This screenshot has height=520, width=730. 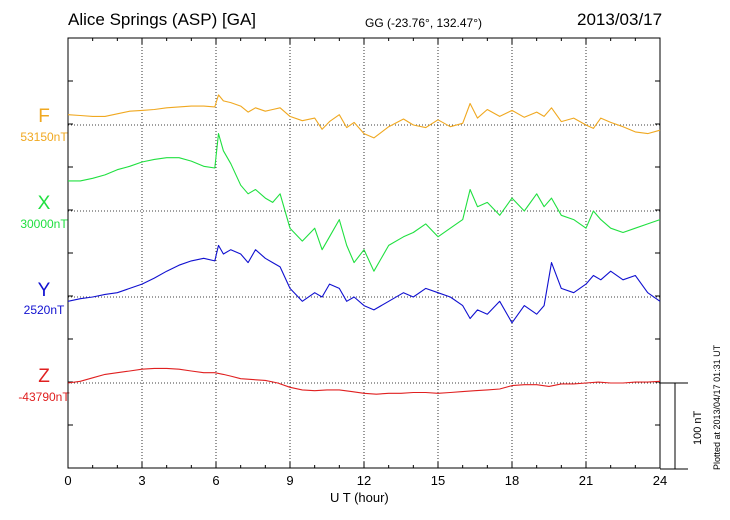 What do you see at coordinates (512, 480) in the screenshot?
I see `x-tick-label: 18` at bounding box center [512, 480].